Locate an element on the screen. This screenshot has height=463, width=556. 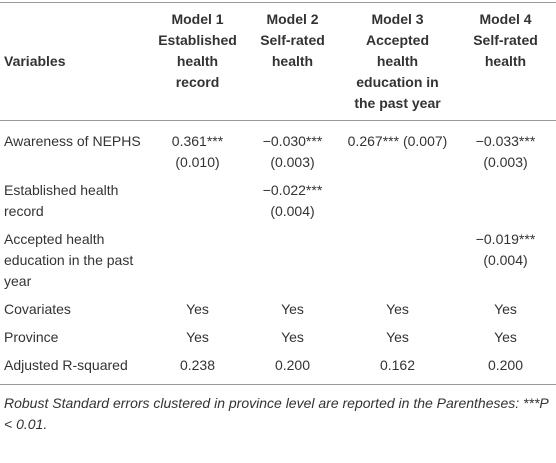
cell: 0.267*** (0.007) is located at coordinates (397, 141).